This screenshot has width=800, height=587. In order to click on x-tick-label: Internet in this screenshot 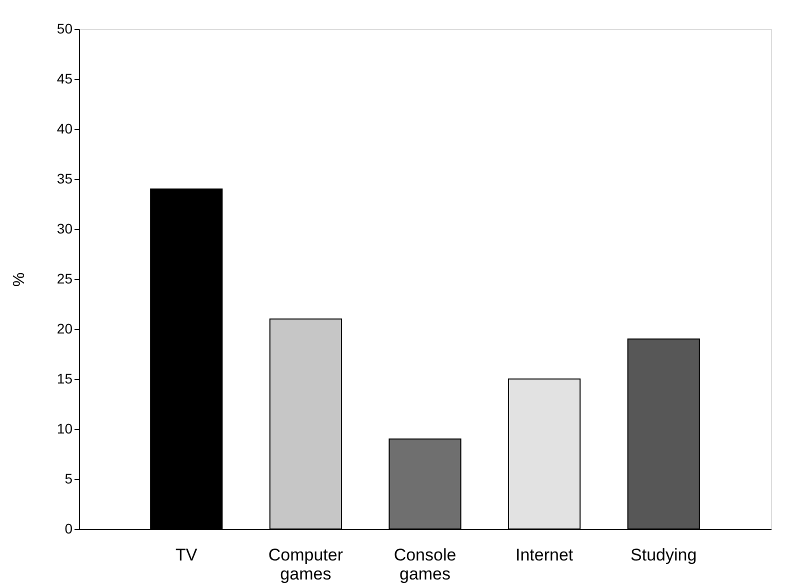, I will do `click(544, 555)`.